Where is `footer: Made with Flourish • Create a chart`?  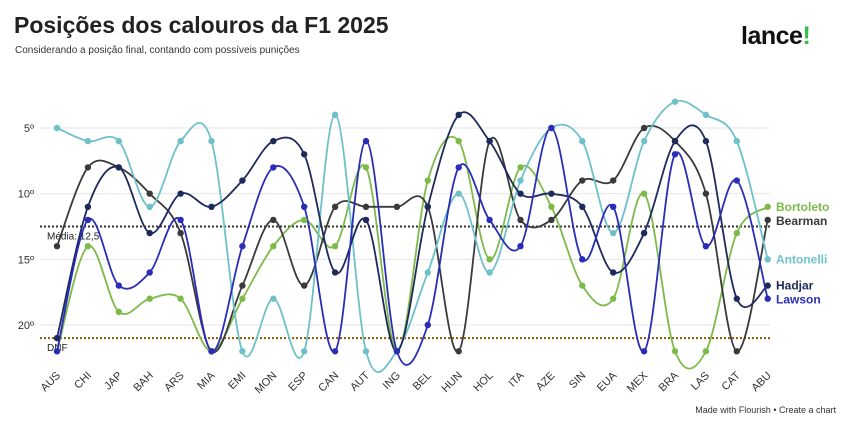
footer: Made with Flourish • Create a chart is located at coordinates (765, 410).